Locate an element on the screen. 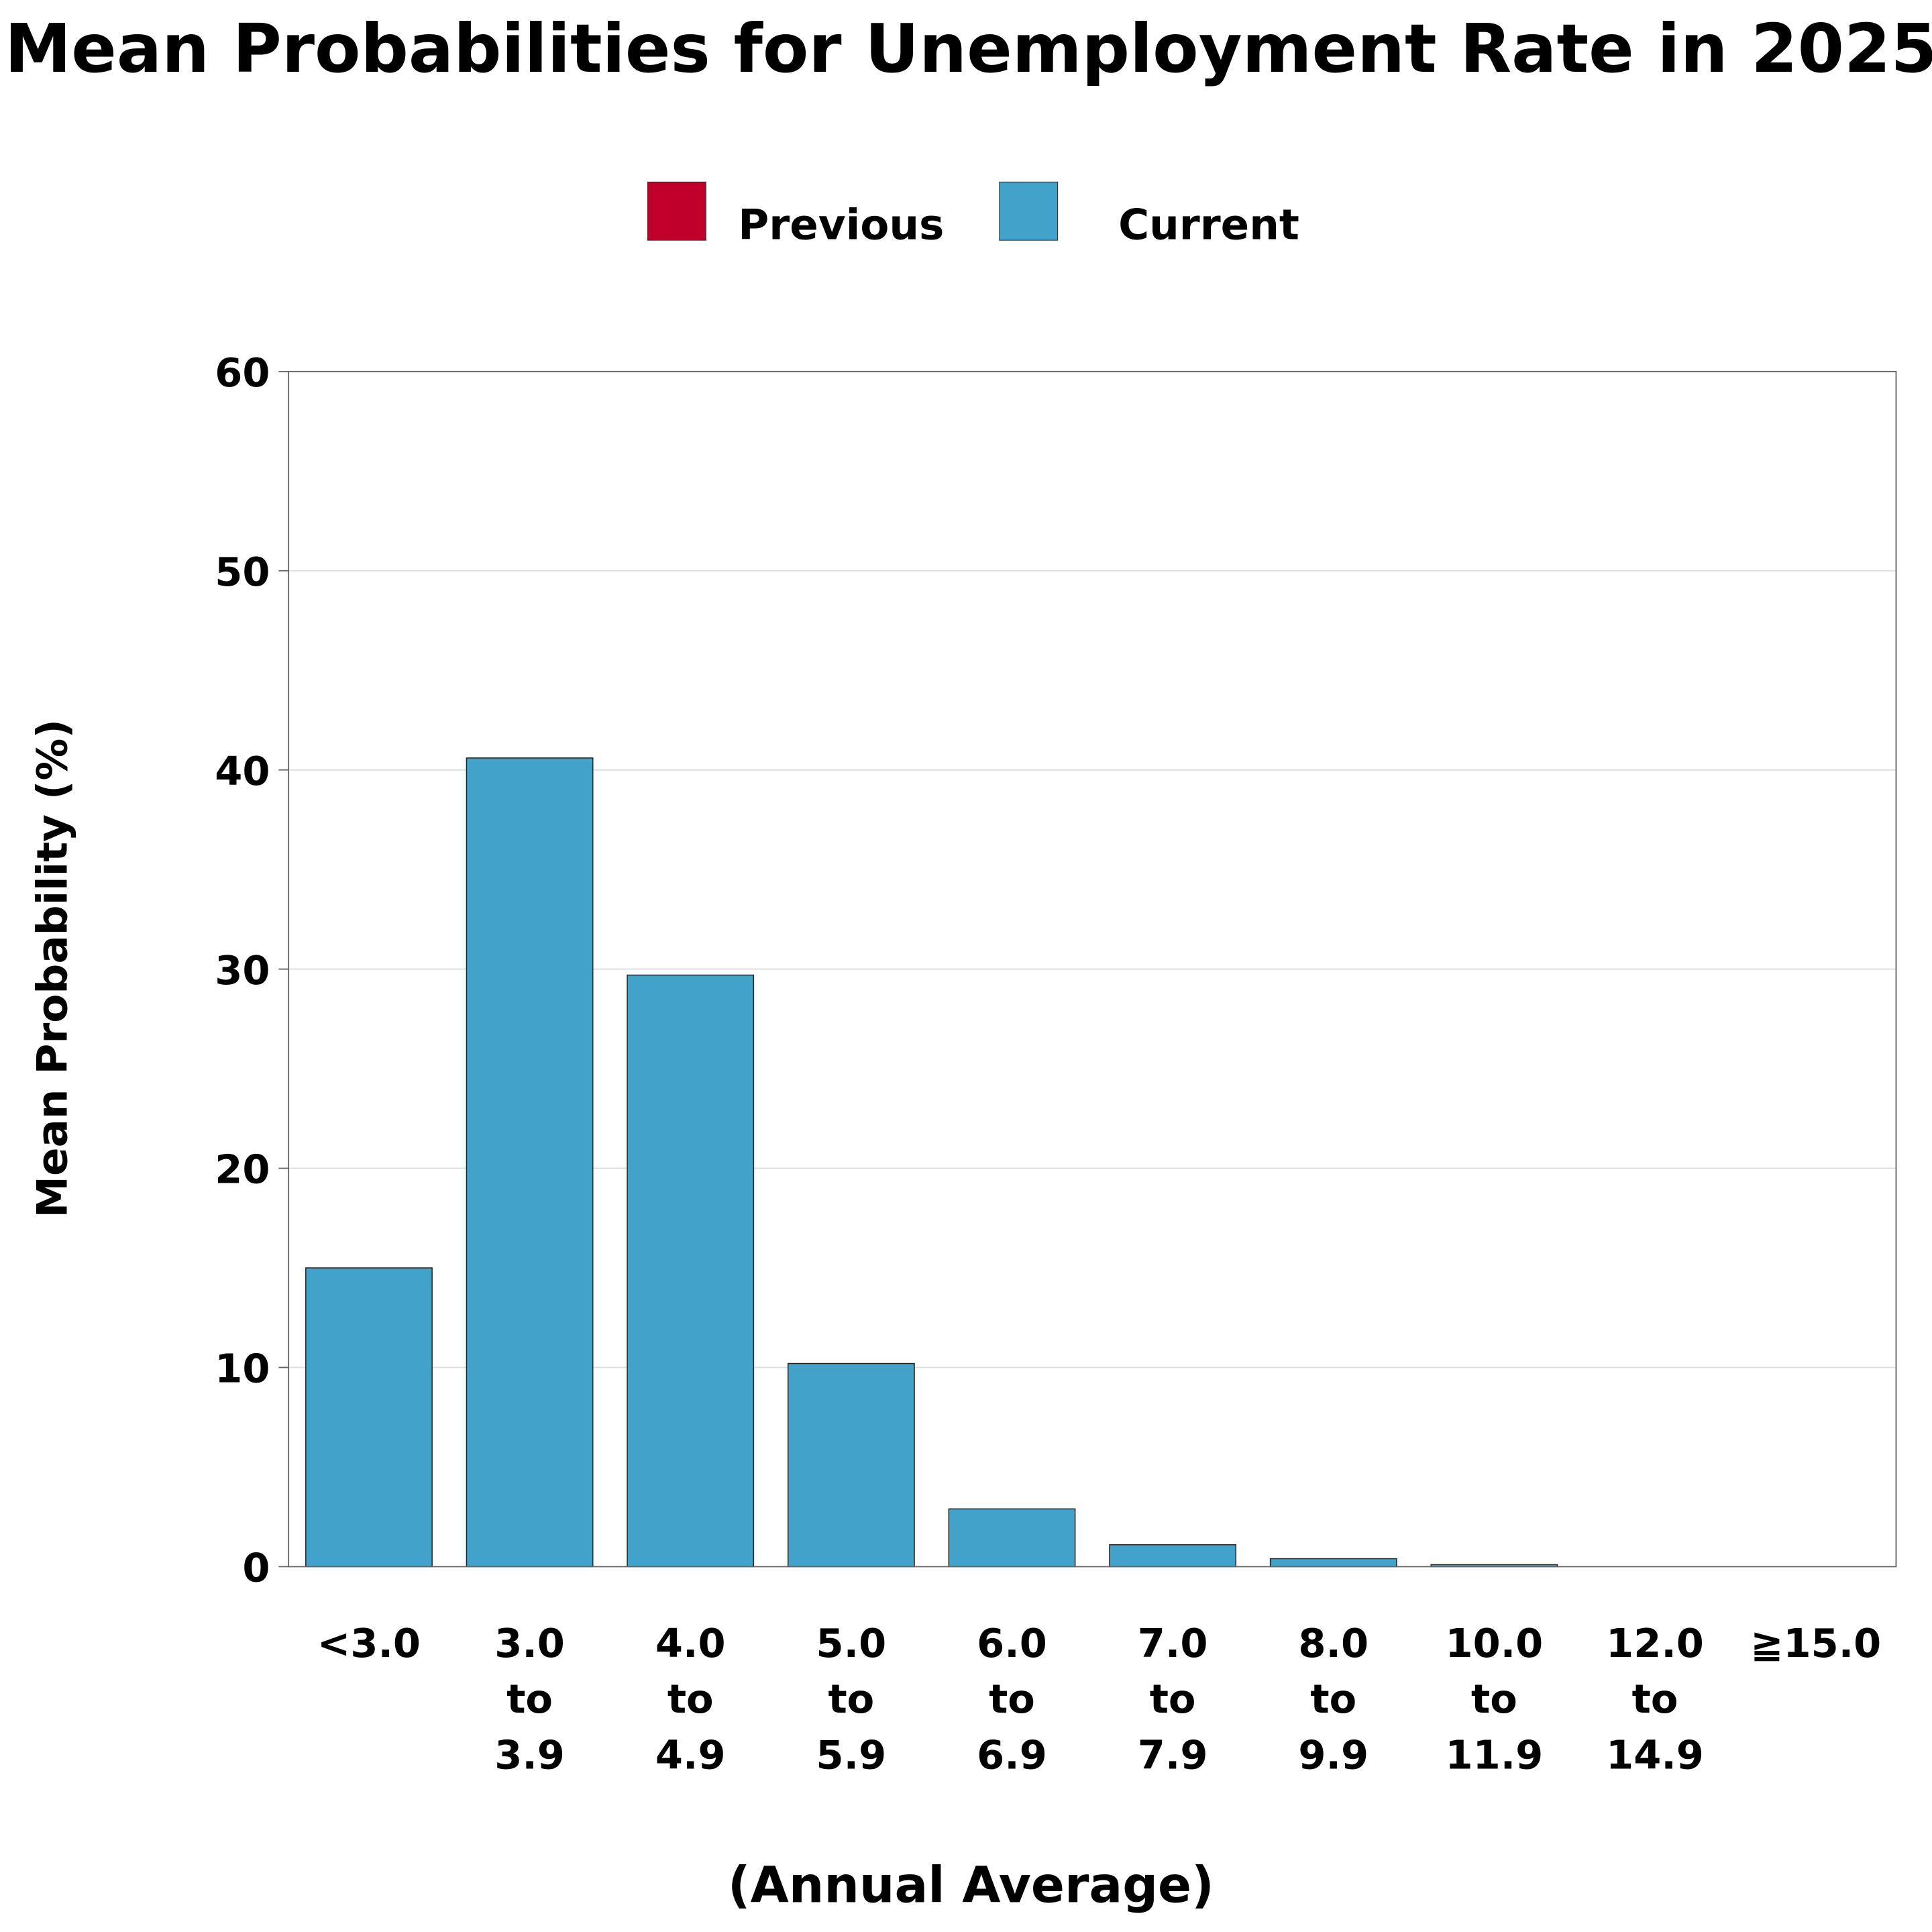 The height and width of the screenshot is (1932, 1932). y-tick-label: 30 is located at coordinates (242, 970).